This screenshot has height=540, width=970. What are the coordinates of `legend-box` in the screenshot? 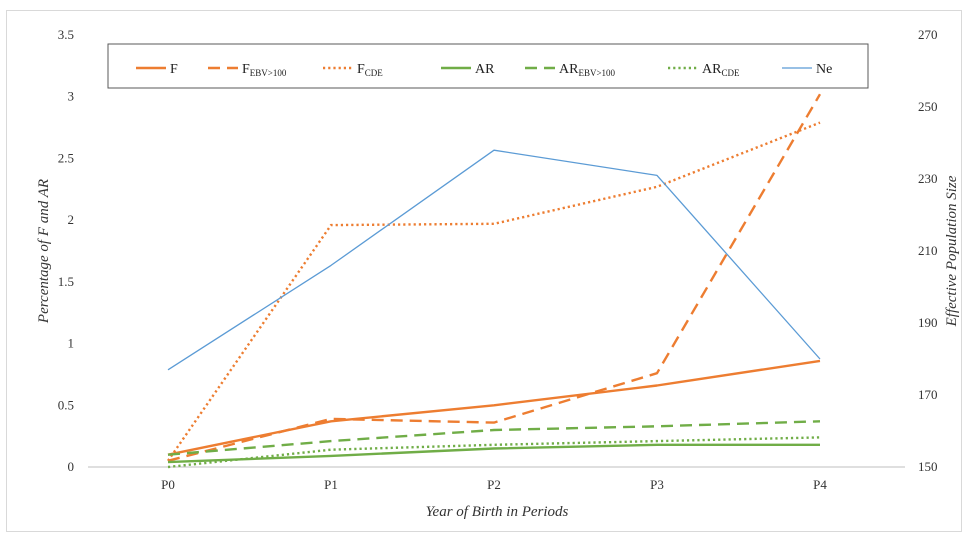 It's located at (488, 66).